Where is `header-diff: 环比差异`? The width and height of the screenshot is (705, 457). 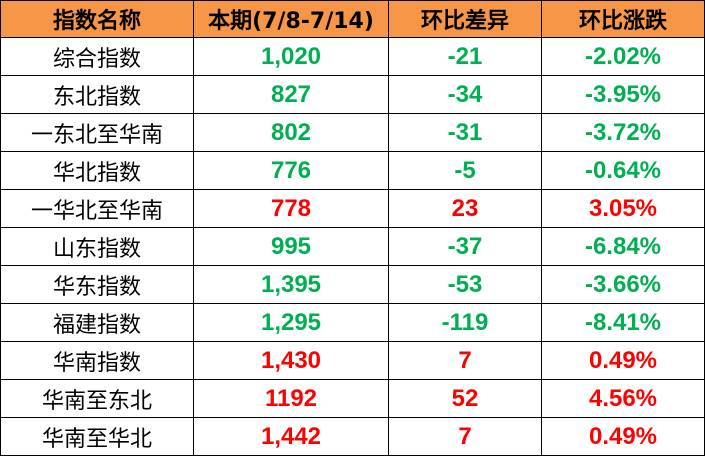 header-diff: 环比差异 is located at coordinates (465, 19).